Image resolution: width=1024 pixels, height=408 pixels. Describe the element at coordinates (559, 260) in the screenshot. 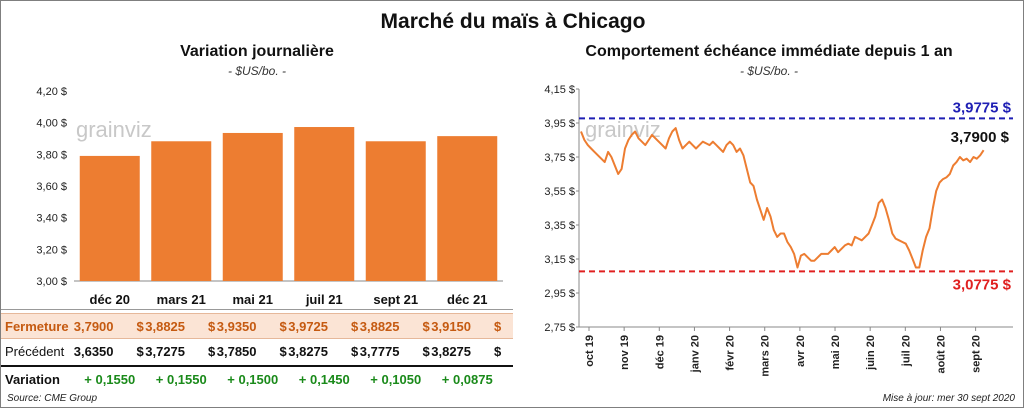

I see `y-tick-label: 3,15 $` at that location.